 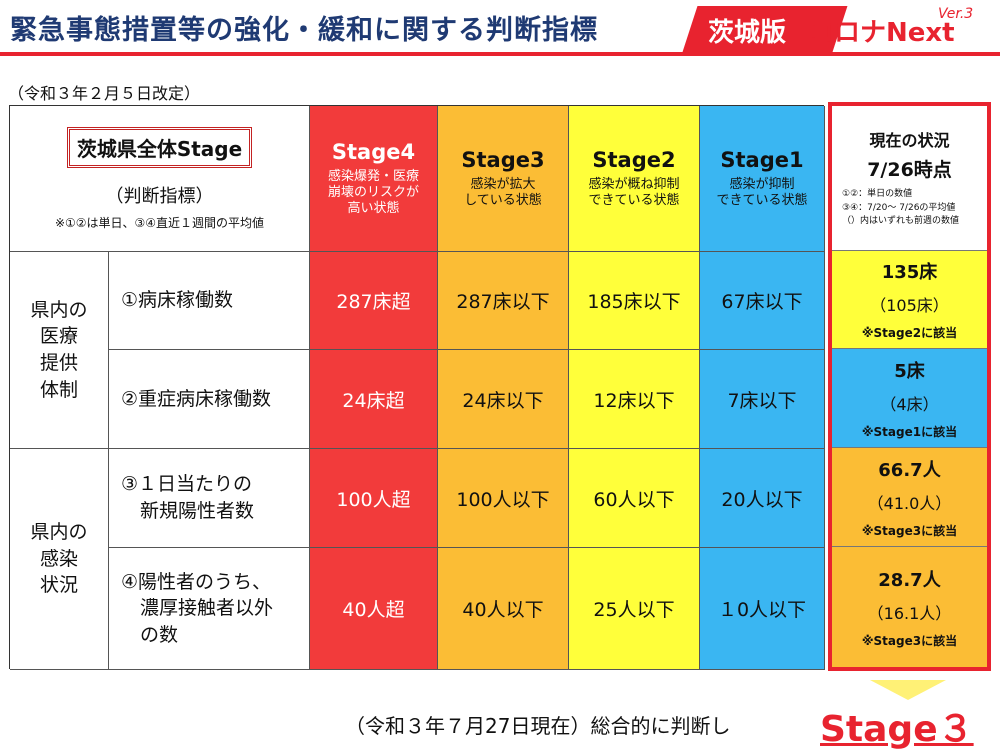 I want to click on table-cell: 7床以下, so click(x=762, y=399).